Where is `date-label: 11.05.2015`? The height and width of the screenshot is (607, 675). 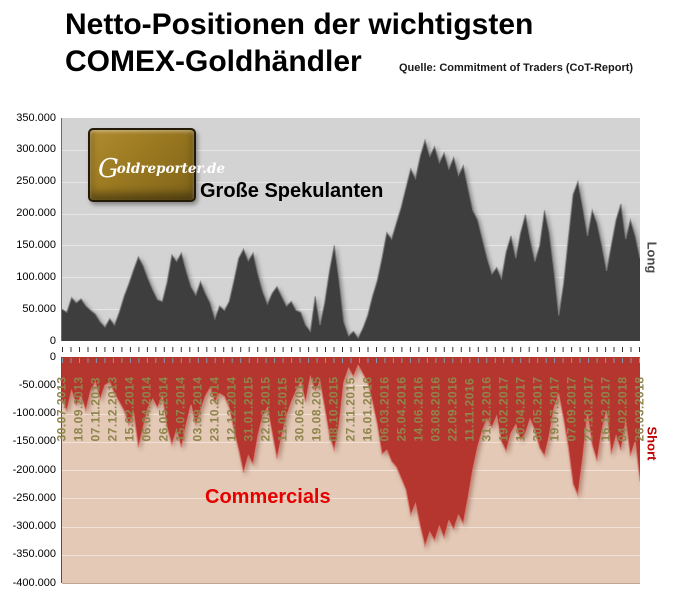 date-label: 11.05.2015 is located at coordinates (282, 409).